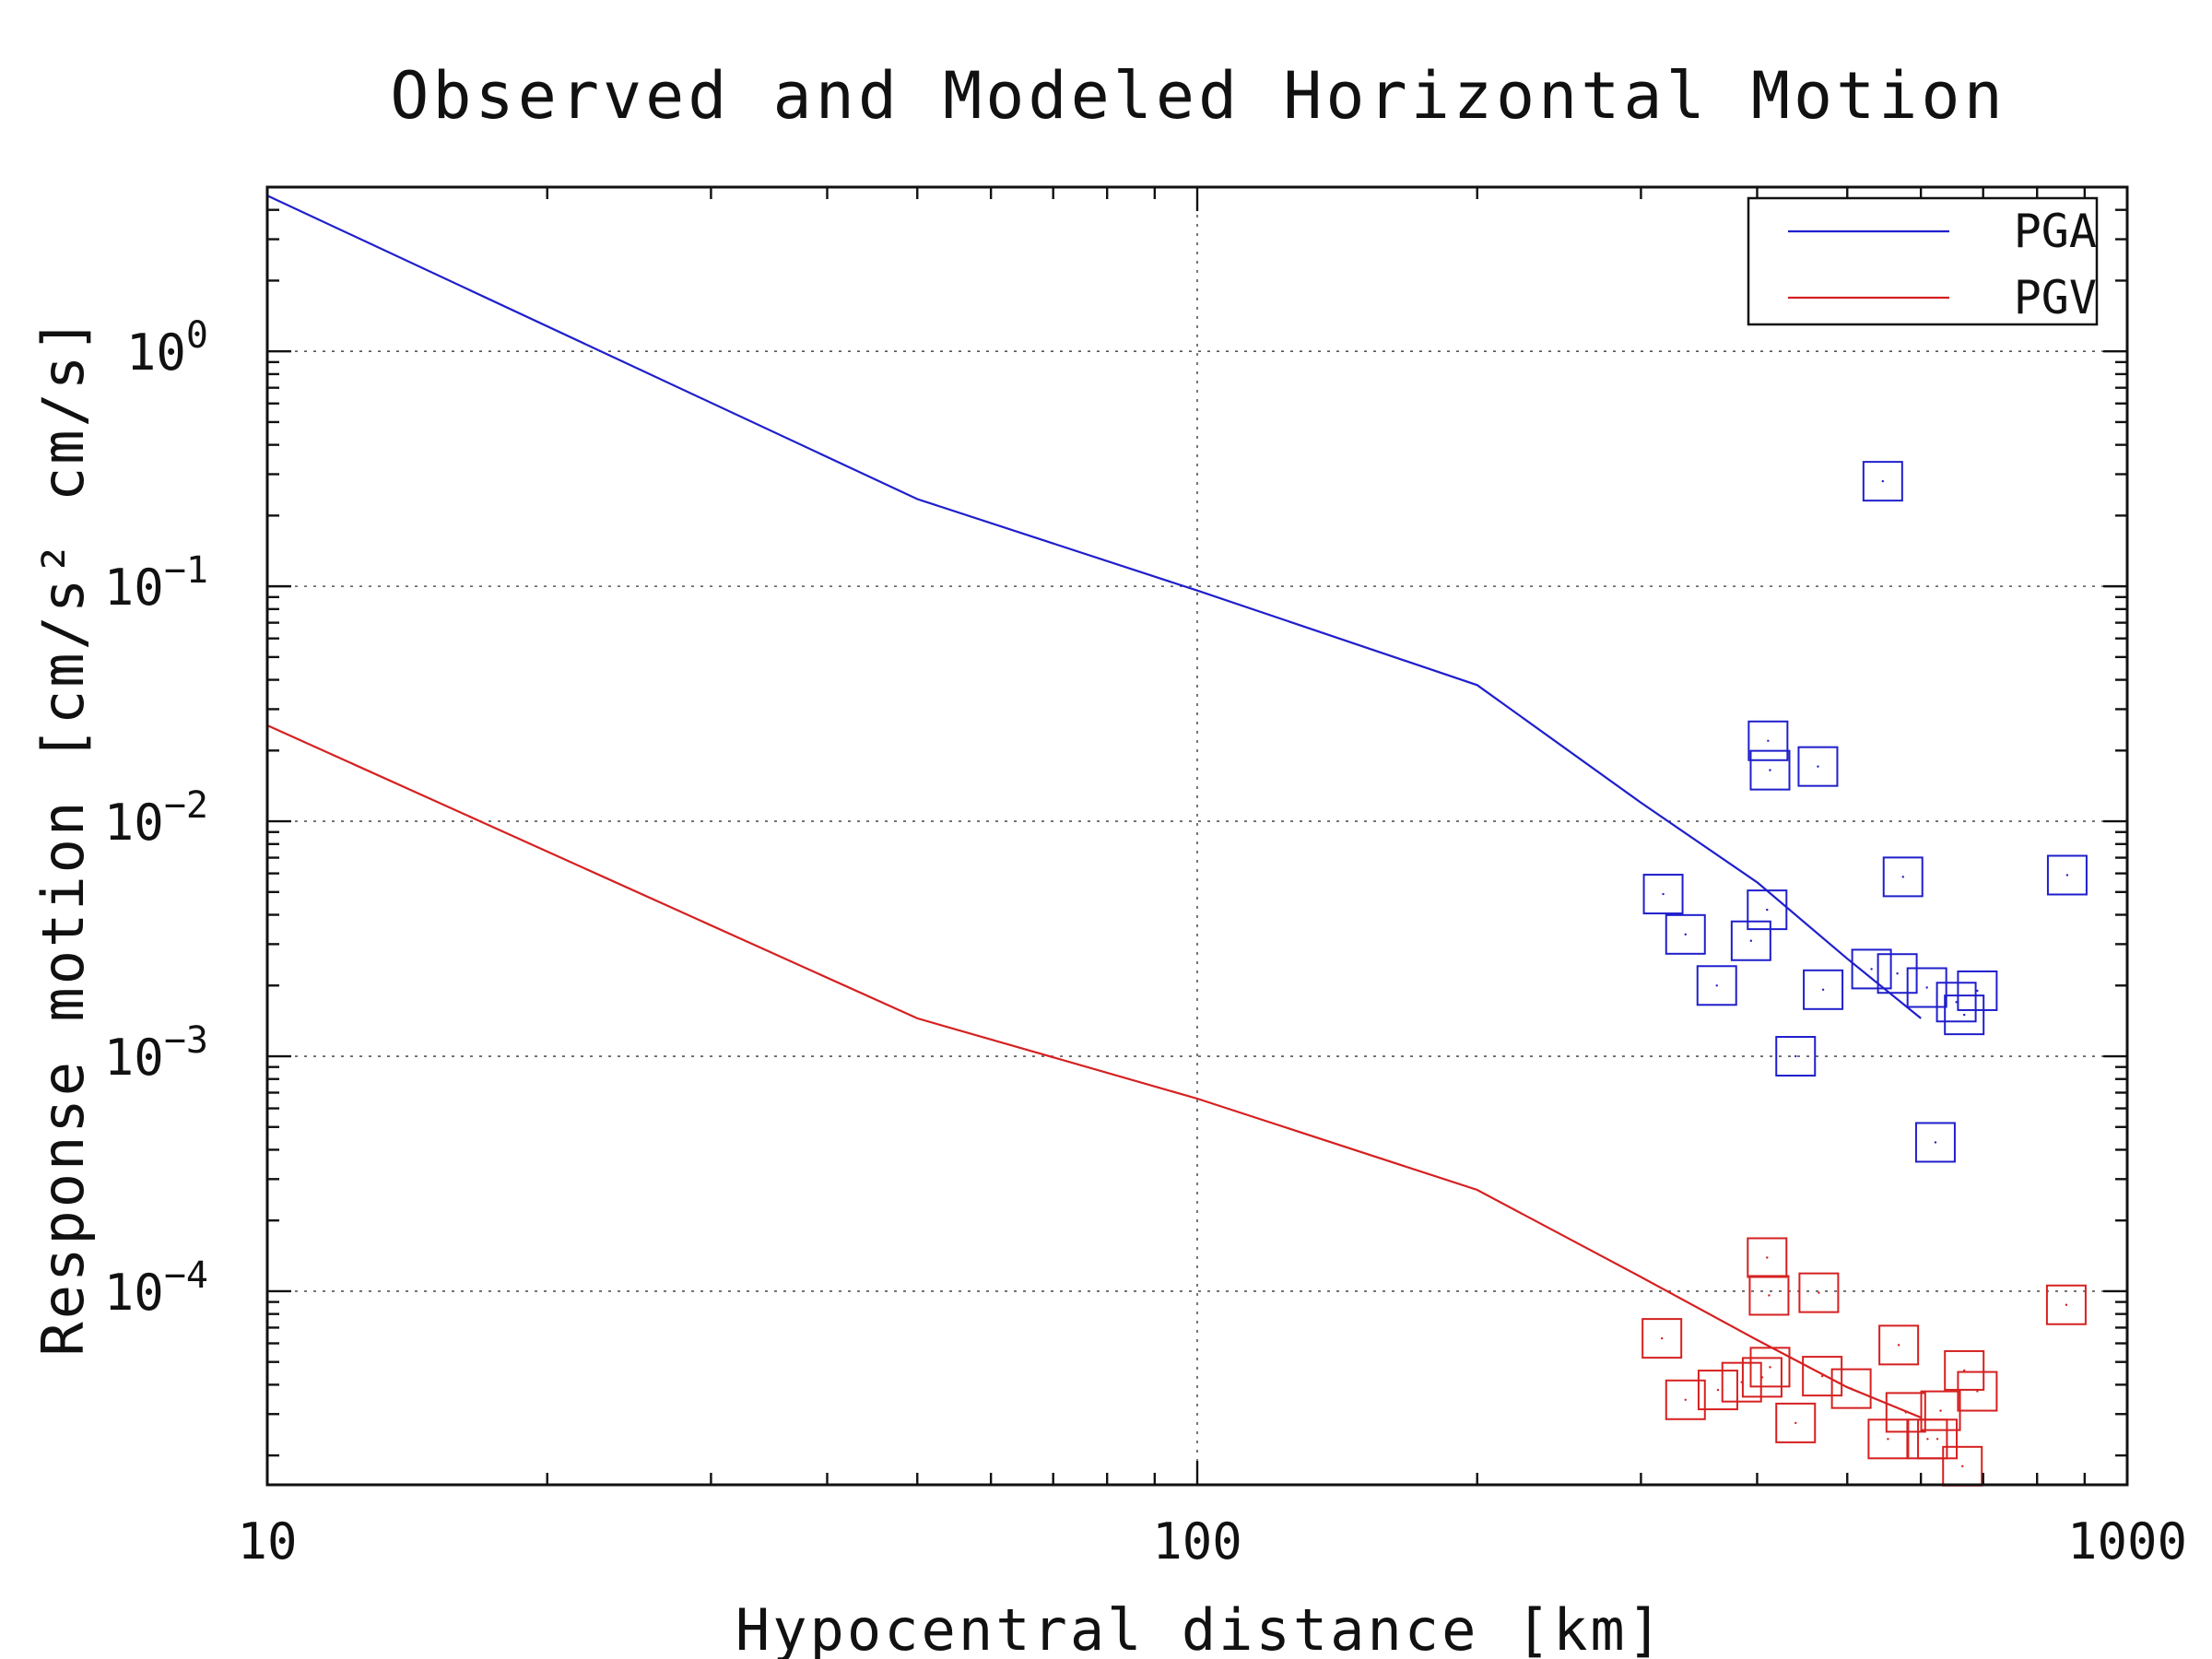  I want to click on y-tick-label: 10⁰, so click(167, 348).